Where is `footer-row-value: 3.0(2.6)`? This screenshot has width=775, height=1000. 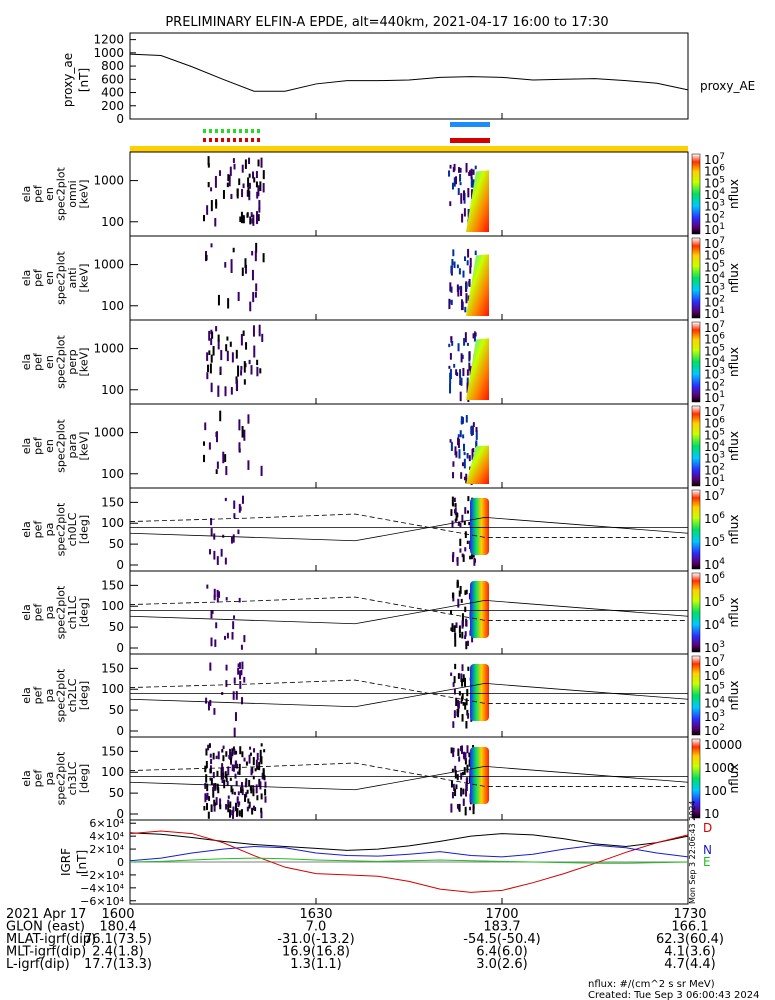
footer-row-value: 3.0(2.6) is located at coordinates (502, 964).